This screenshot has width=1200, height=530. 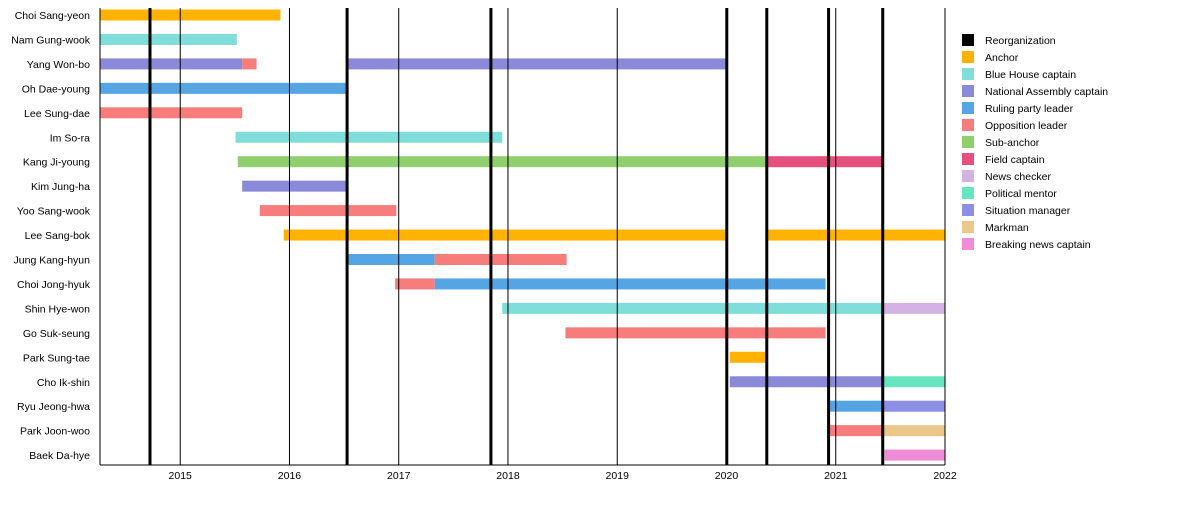 What do you see at coordinates (502, 162) in the screenshot?
I see `bar-sub-anchor` at bounding box center [502, 162].